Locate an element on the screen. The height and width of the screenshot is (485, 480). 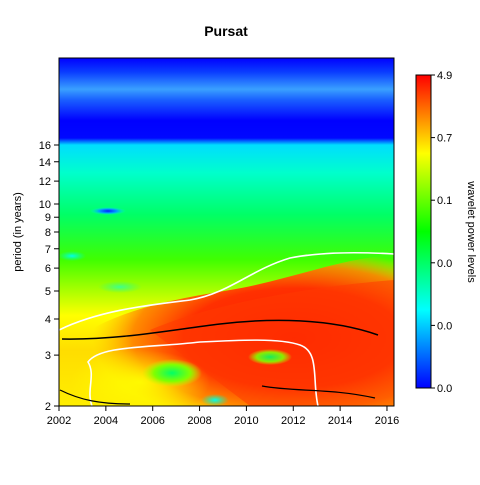
colorbar-label: wavelet power levels is located at coordinates (471, 231).